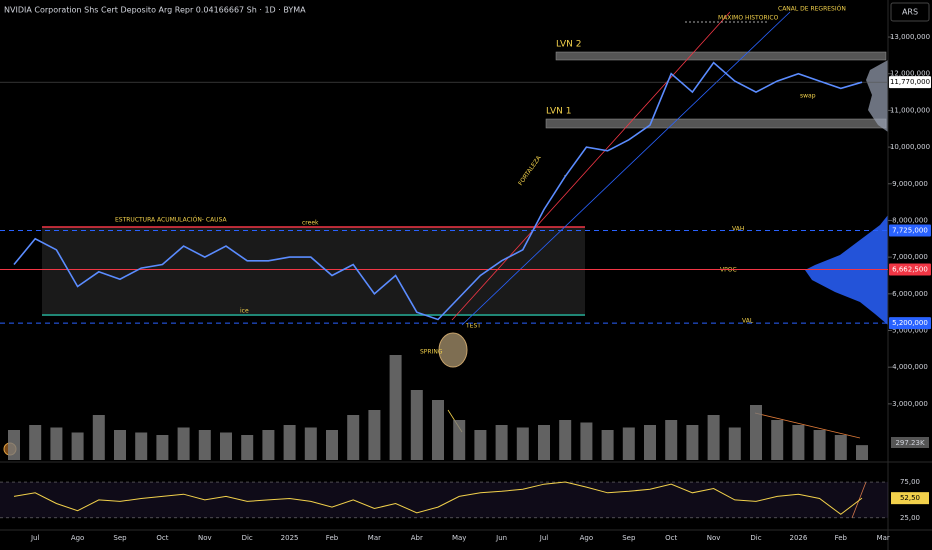  I want to click on annotation: ice, so click(244, 311).